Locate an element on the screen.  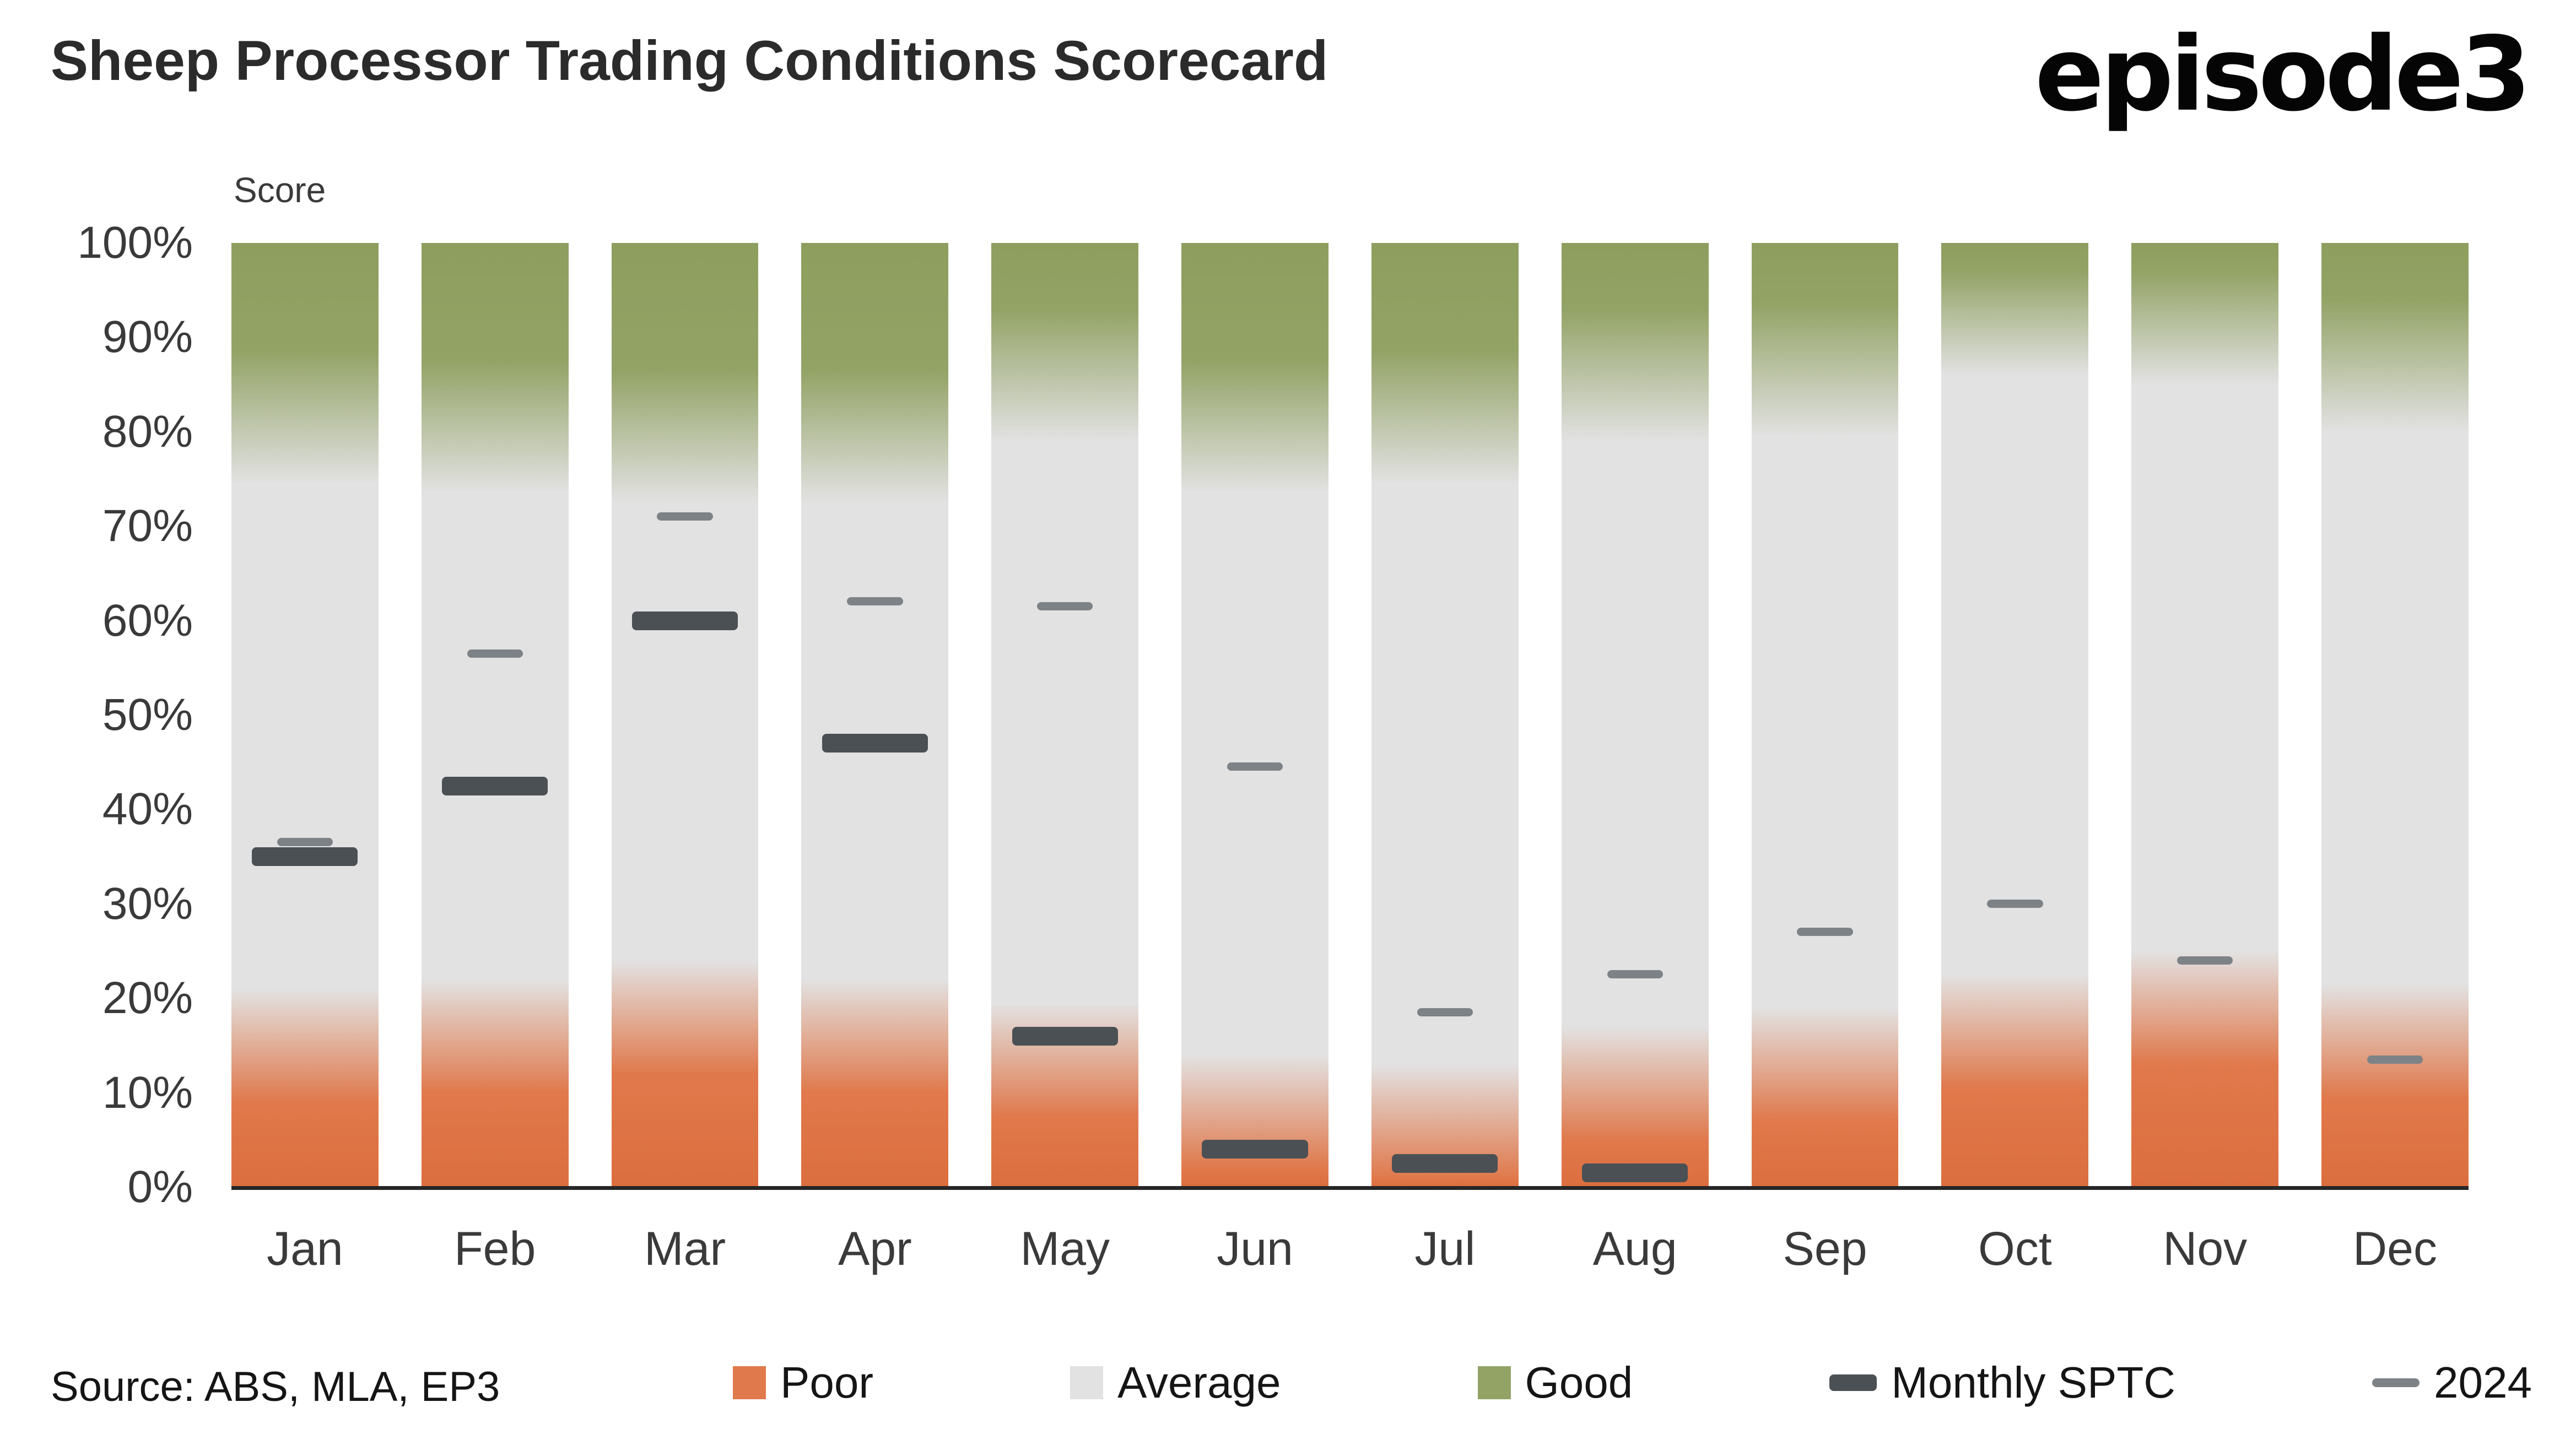
legend: Poor Average Good Monthly SPTC 2024 is located at coordinates (1632, 1382).